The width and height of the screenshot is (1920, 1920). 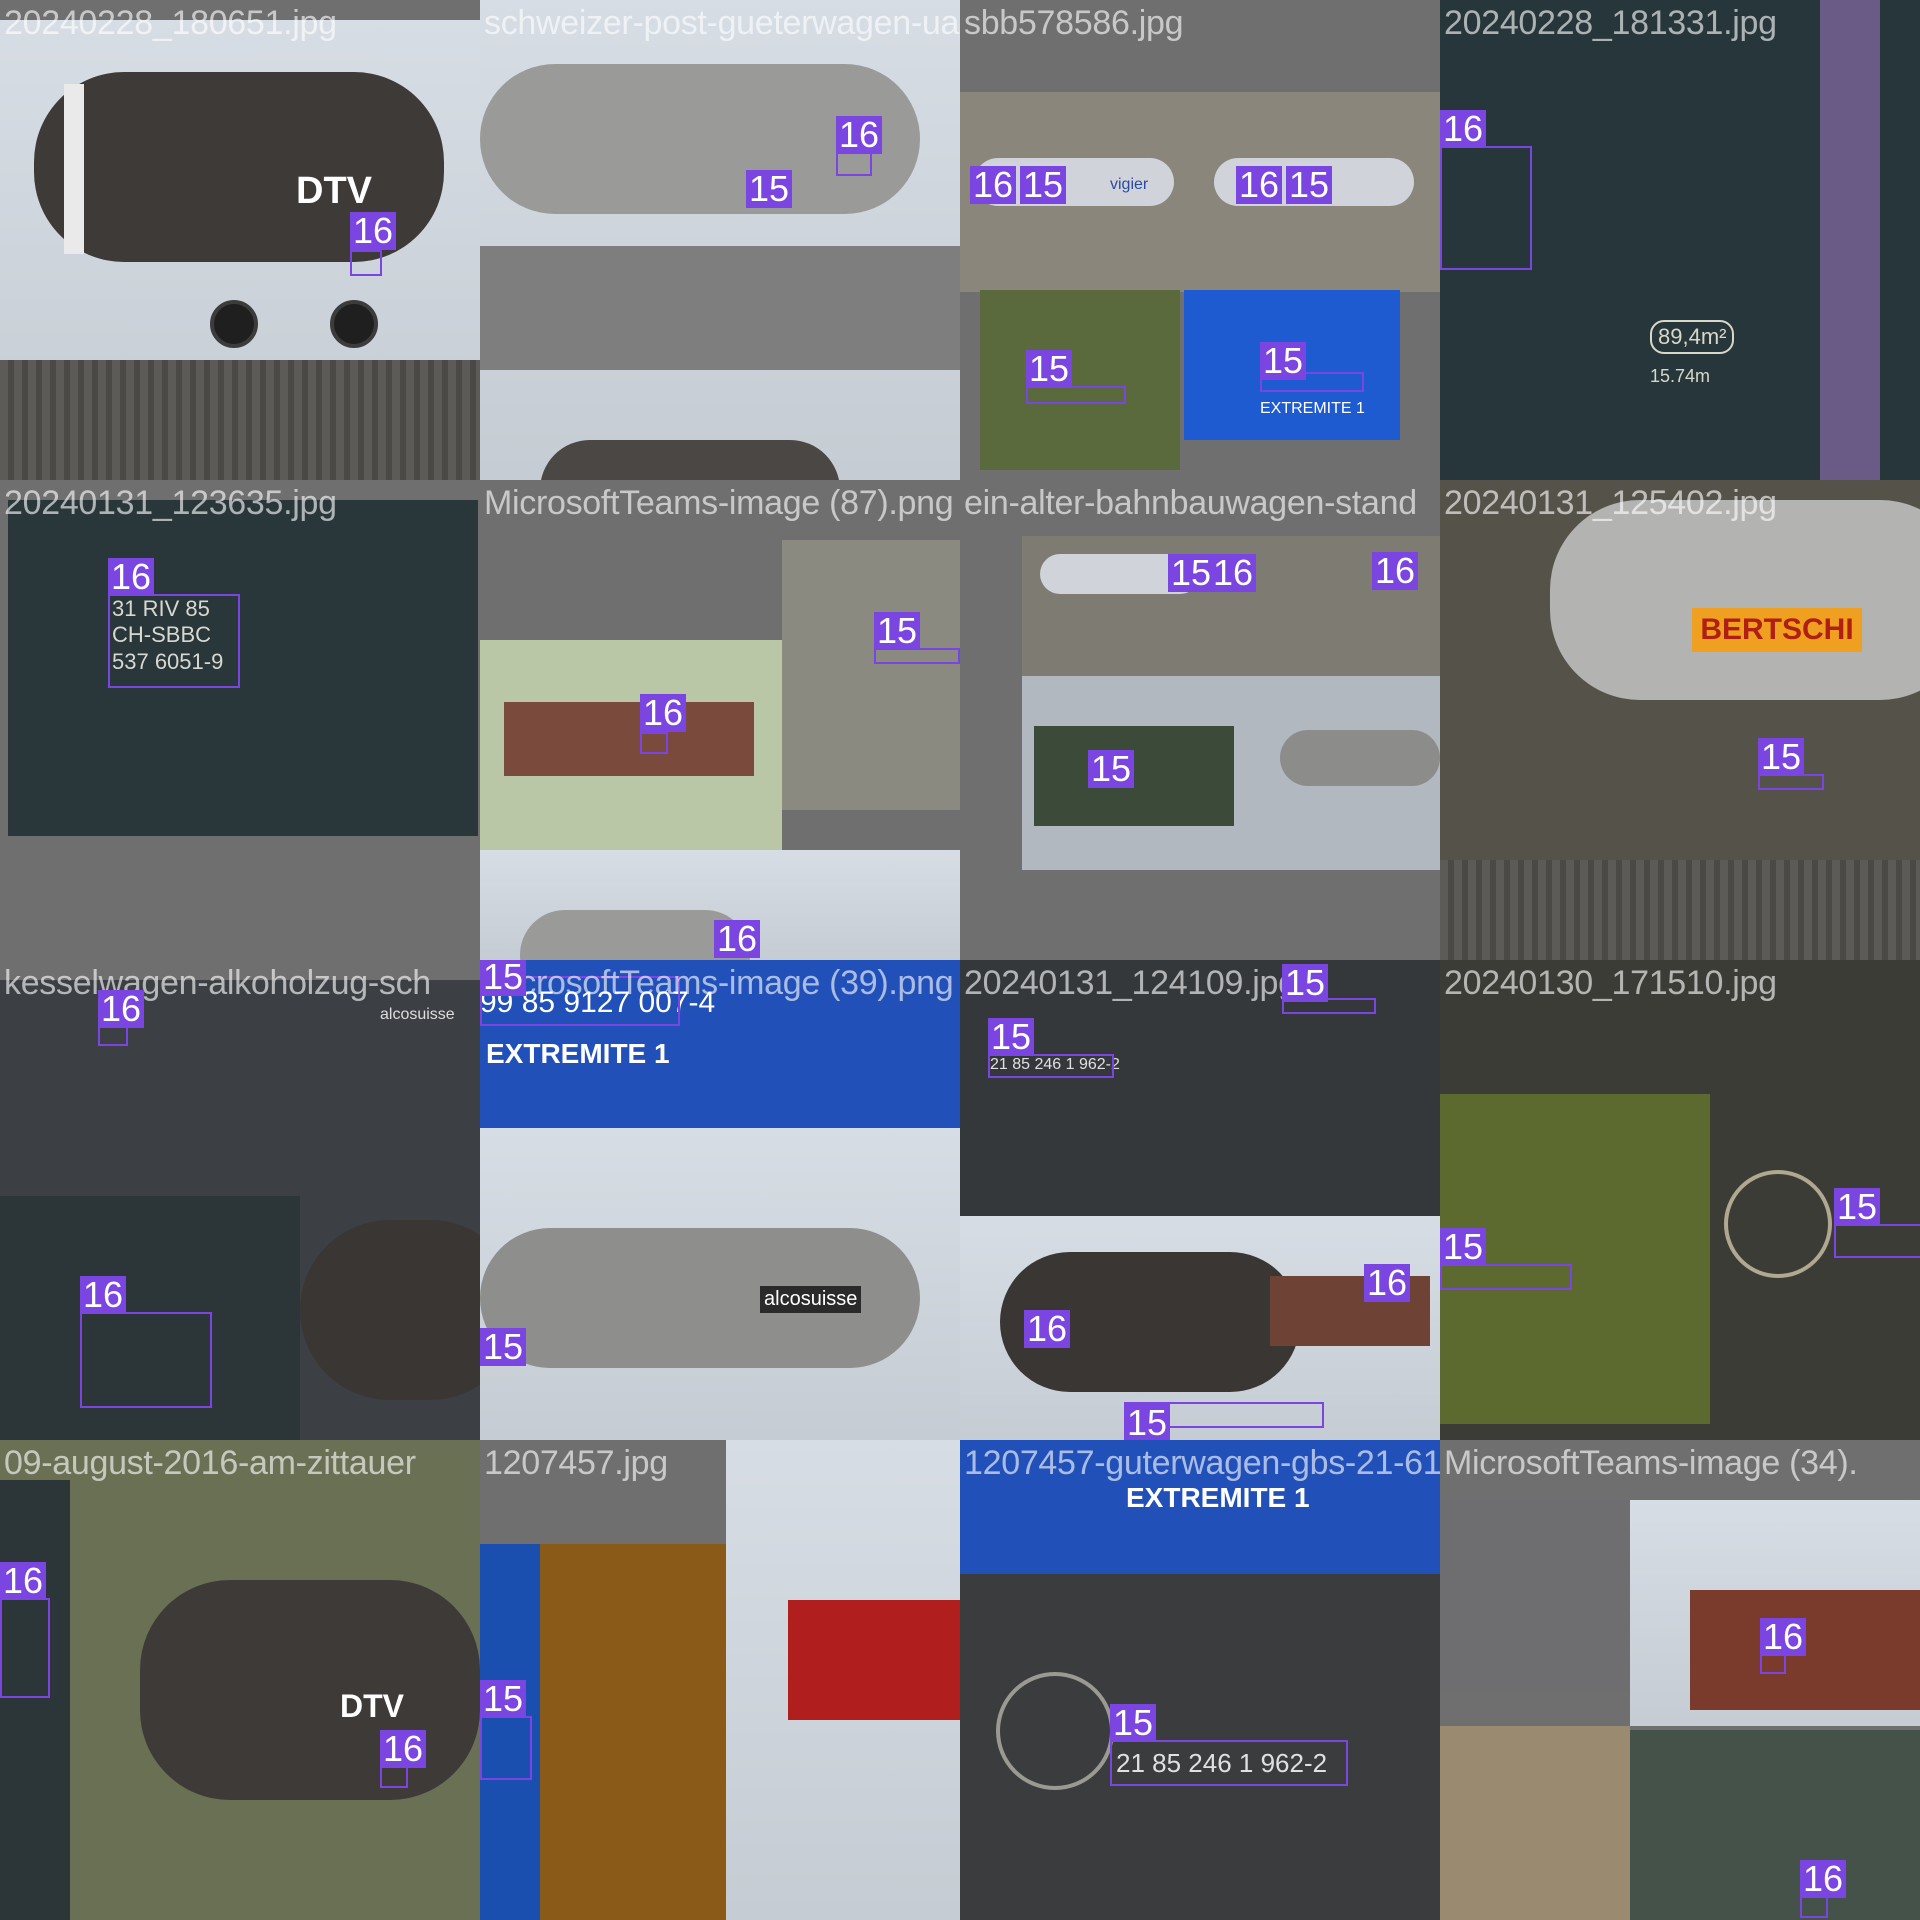 What do you see at coordinates (720, 308) in the screenshot?
I see `platform` at bounding box center [720, 308].